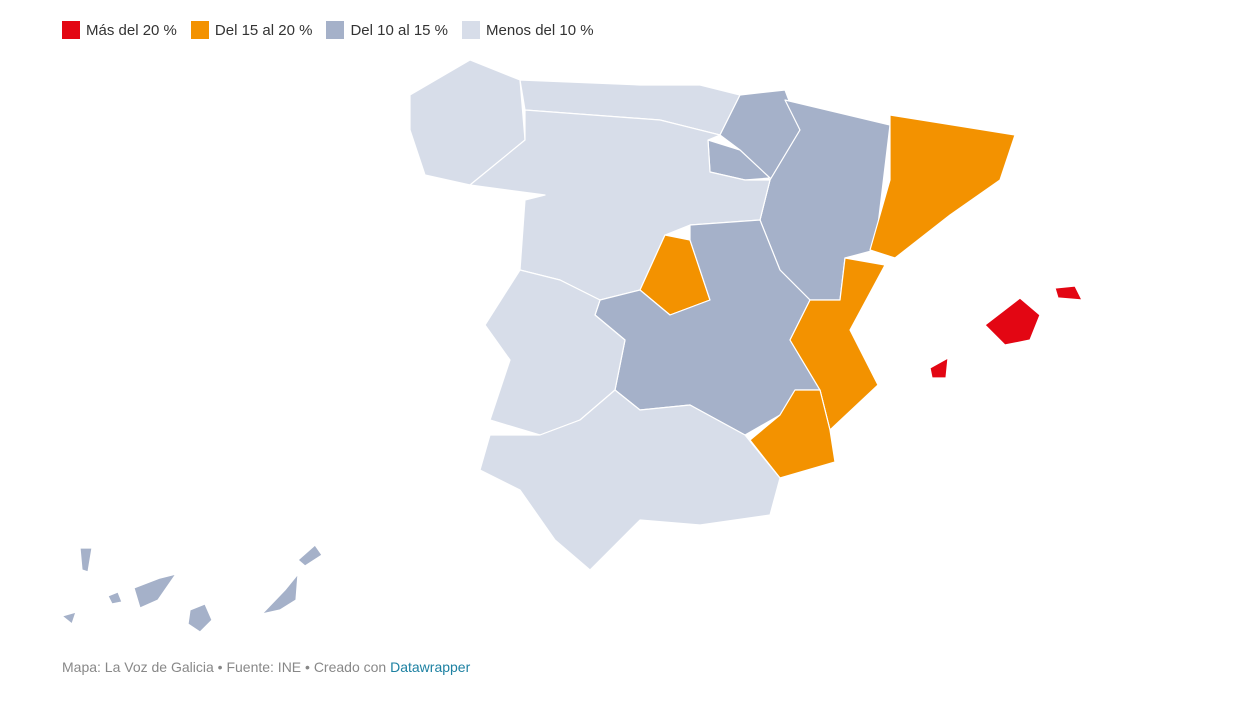  I want to click on el-hierro, so click(69, 618).